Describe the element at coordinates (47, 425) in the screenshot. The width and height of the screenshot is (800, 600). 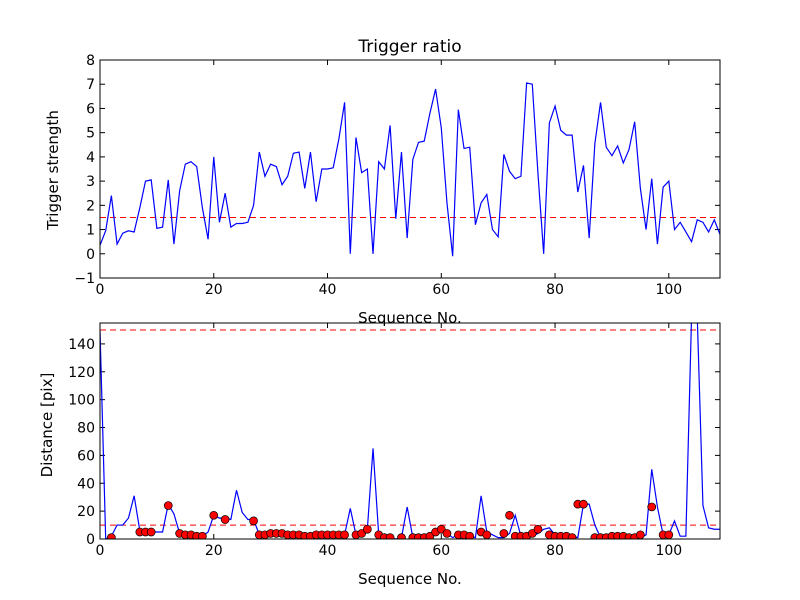
I see `y-axis-label: Distance [pix]` at that location.